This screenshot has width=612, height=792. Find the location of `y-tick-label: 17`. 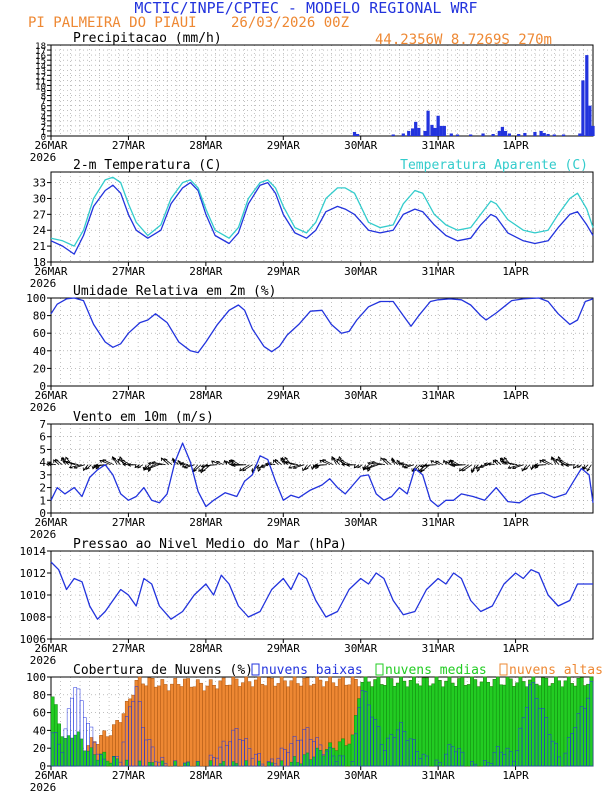

y-tick-label: 17 is located at coordinates (40, 52).